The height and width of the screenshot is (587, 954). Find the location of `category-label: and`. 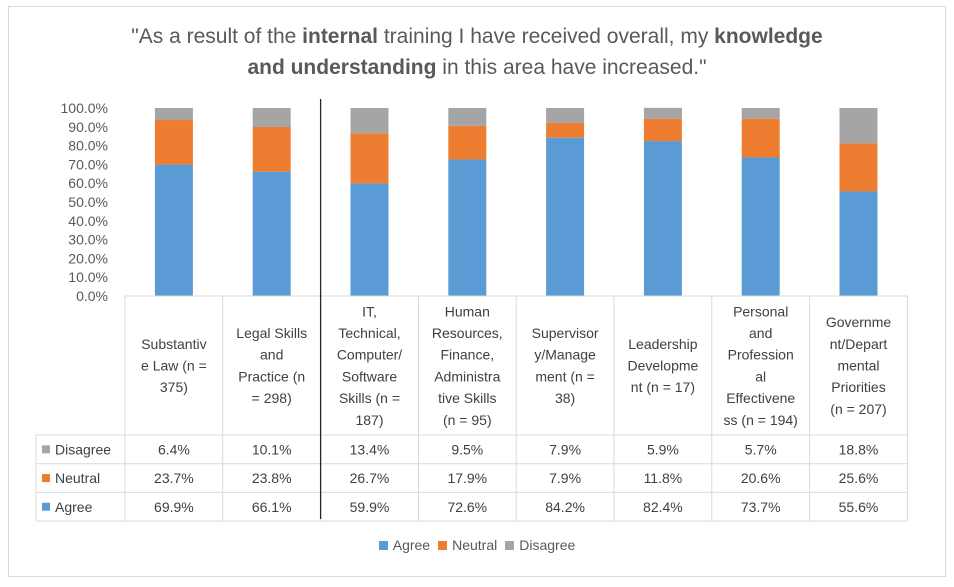

category-label: and is located at coordinates (271, 355).